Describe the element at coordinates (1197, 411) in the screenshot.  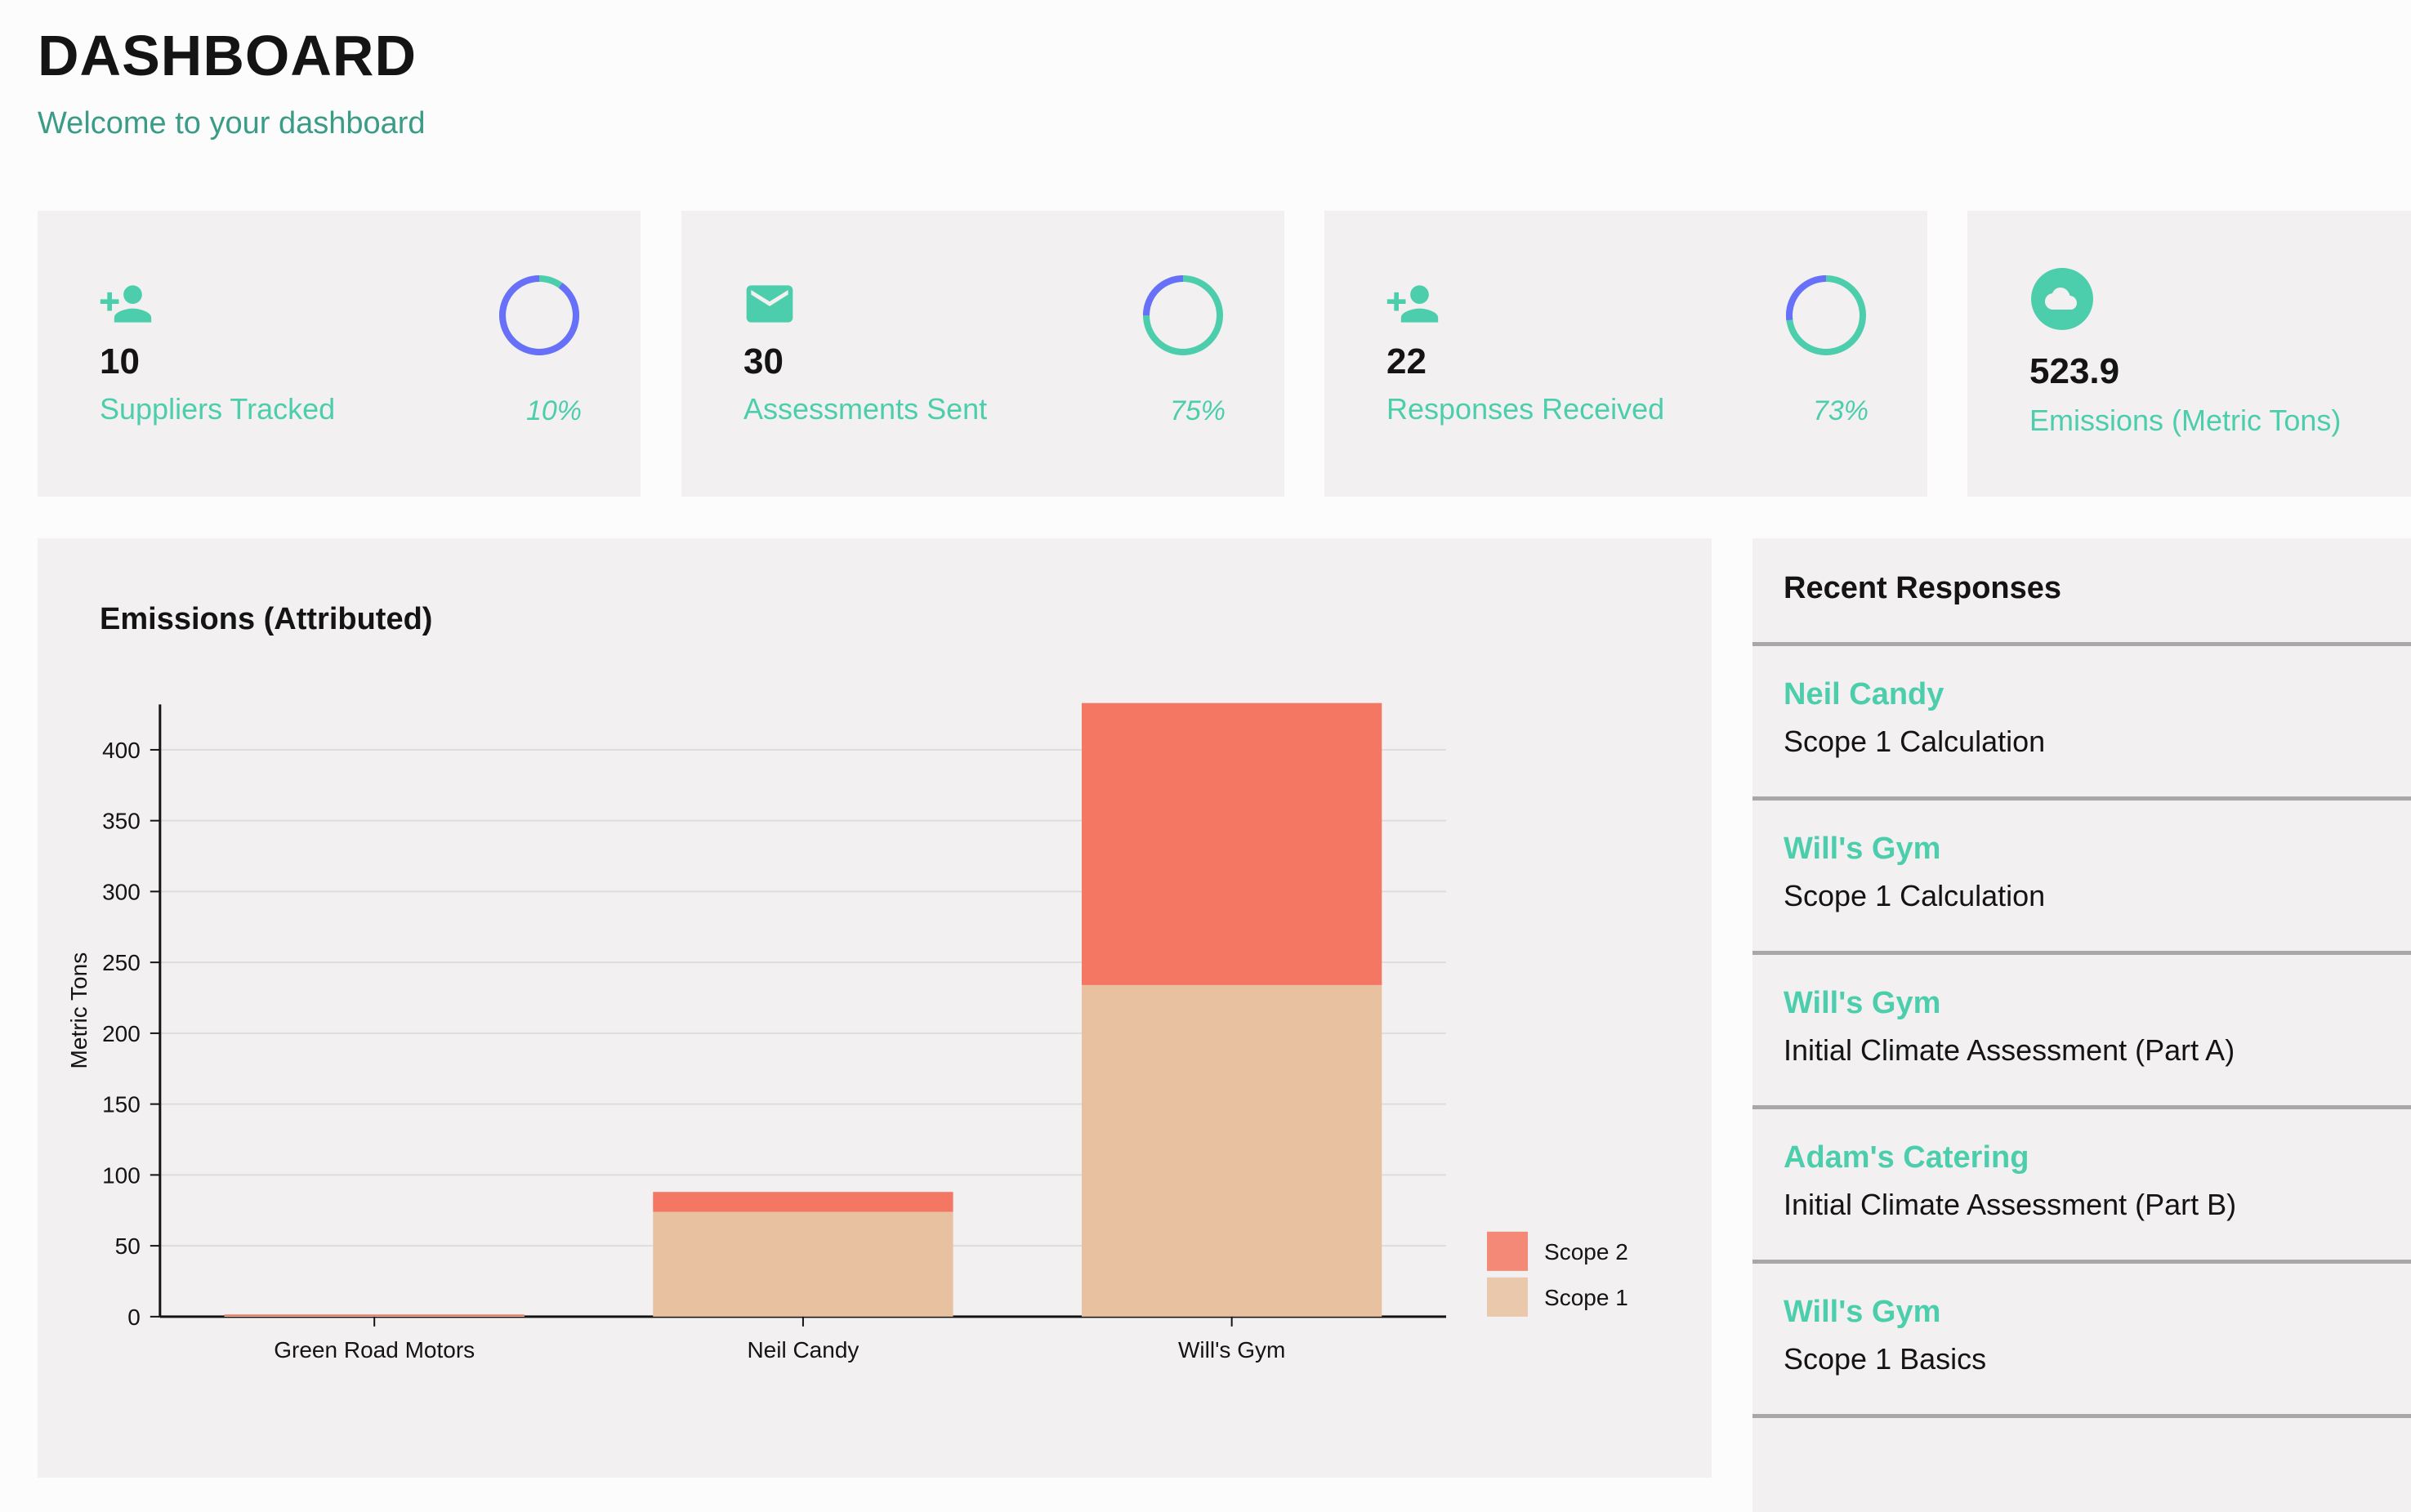
I see `stat-percent: 75%` at that location.